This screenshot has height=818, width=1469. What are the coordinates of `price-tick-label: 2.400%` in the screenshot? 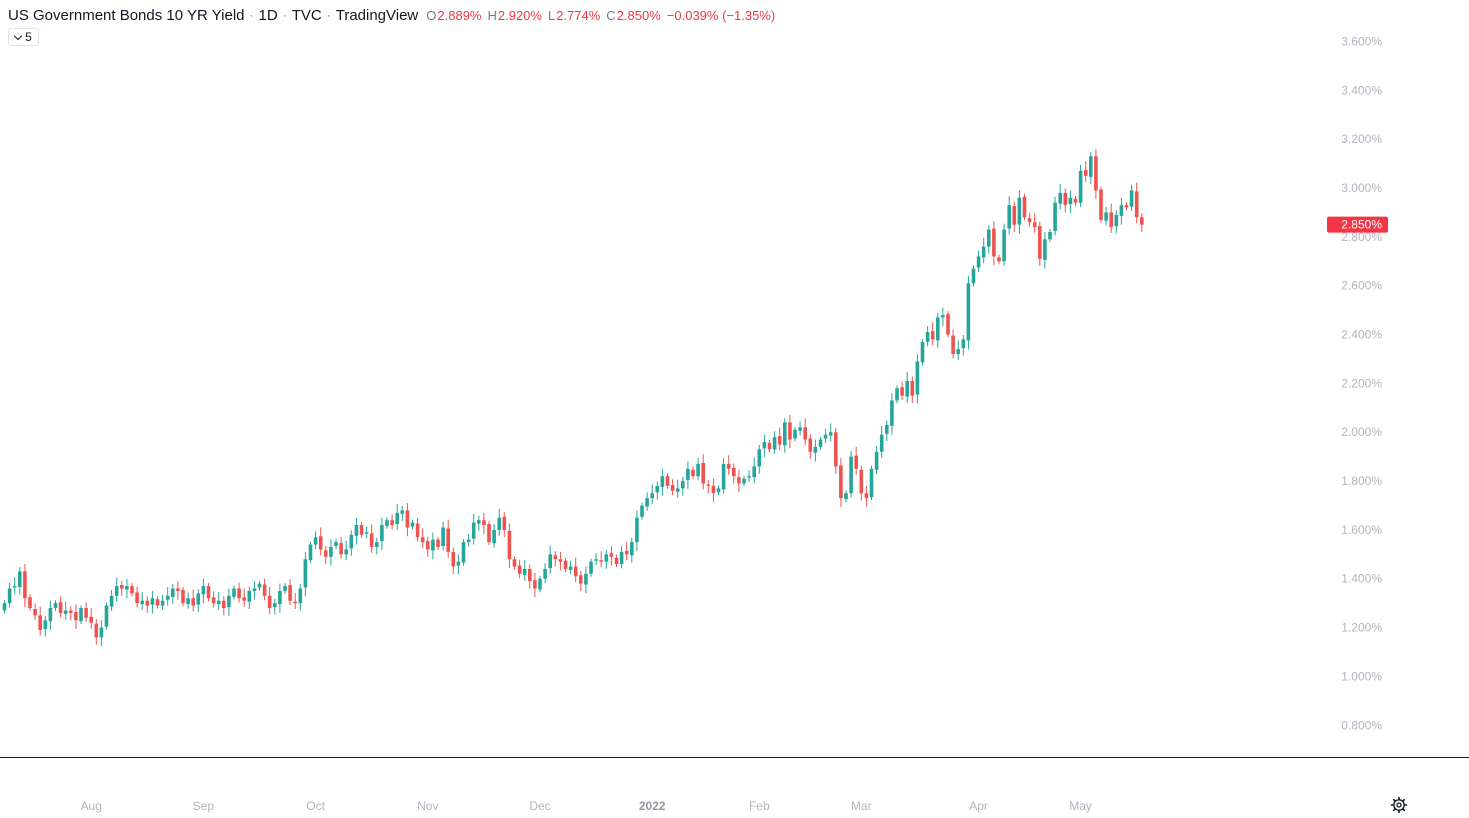 It's located at (1361, 335).